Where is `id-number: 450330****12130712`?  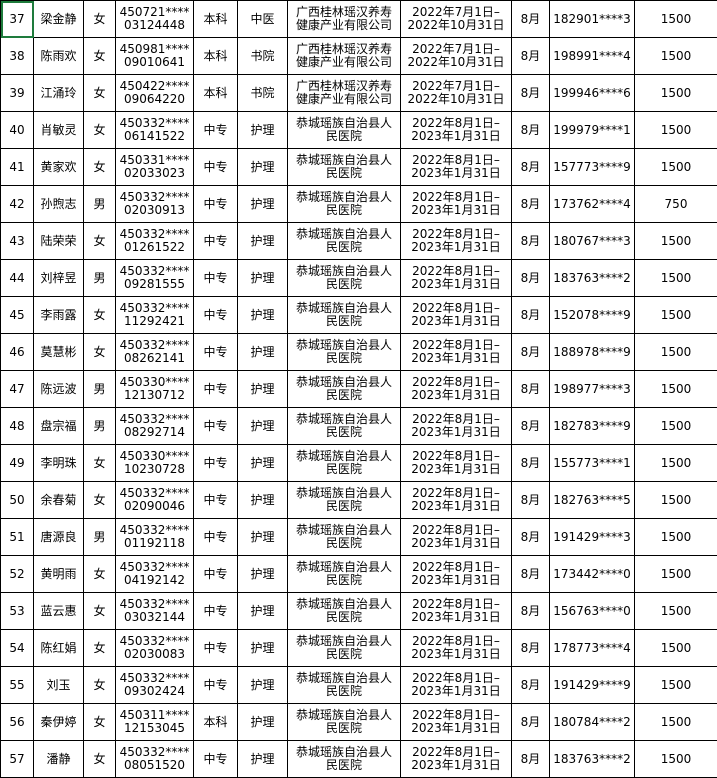 id-number: 450330****12130712 is located at coordinates (155, 389).